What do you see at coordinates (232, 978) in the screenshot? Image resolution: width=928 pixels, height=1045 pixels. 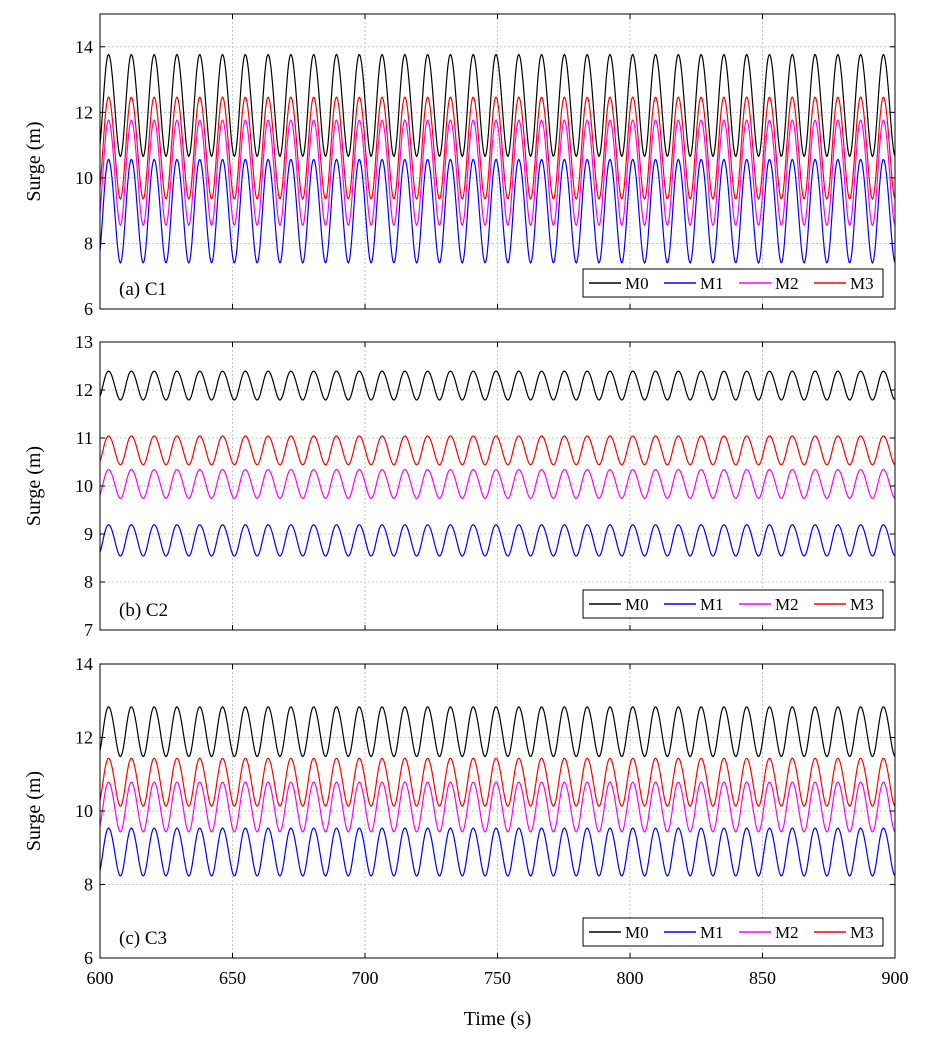 I see `x-tick-label: 650` at bounding box center [232, 978].